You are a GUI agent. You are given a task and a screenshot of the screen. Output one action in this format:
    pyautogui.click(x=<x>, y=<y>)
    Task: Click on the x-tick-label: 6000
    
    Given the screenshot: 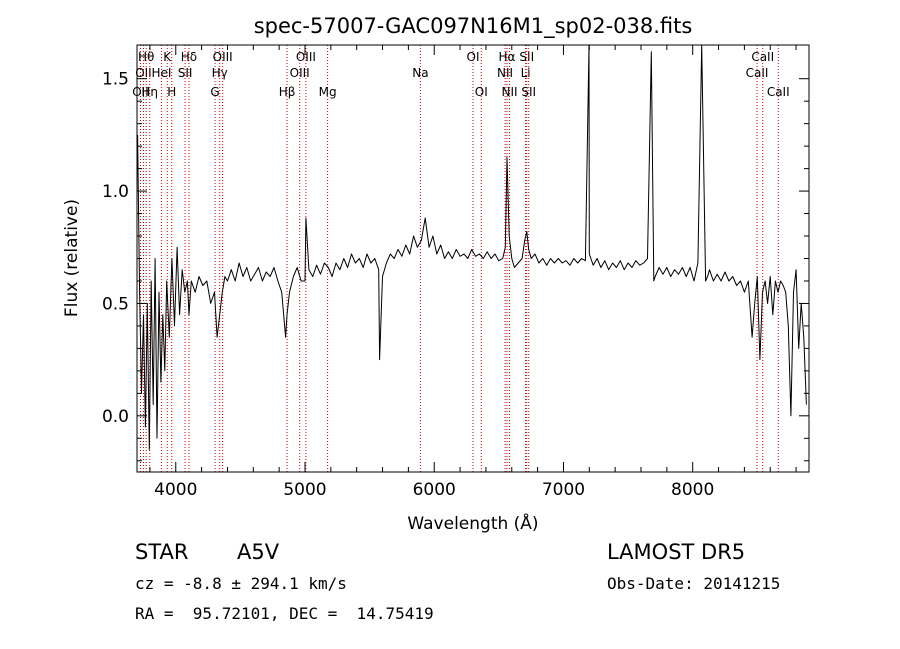 What is the action you would take?
    pyautogui.click(x=434, y=490)
    